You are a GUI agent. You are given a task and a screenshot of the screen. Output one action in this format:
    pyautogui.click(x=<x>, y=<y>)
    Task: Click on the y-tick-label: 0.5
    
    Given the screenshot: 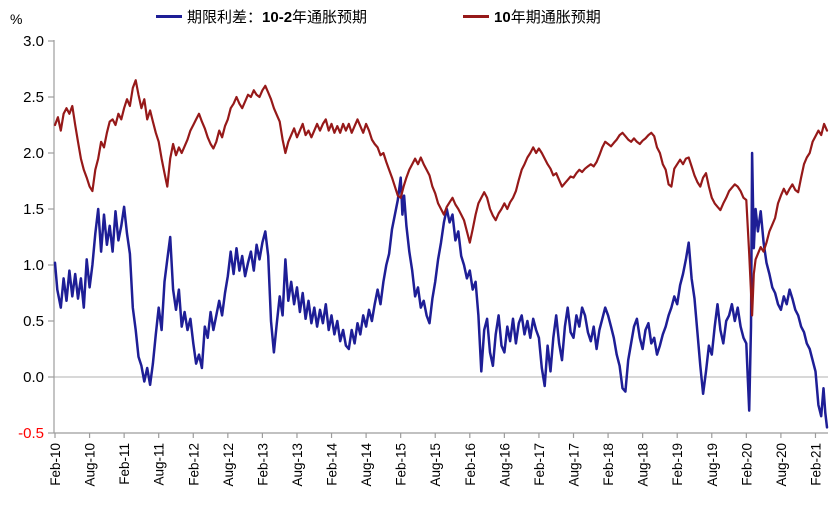 What is the action you would take?
    pyautogui.click(x=33, y=321)
    